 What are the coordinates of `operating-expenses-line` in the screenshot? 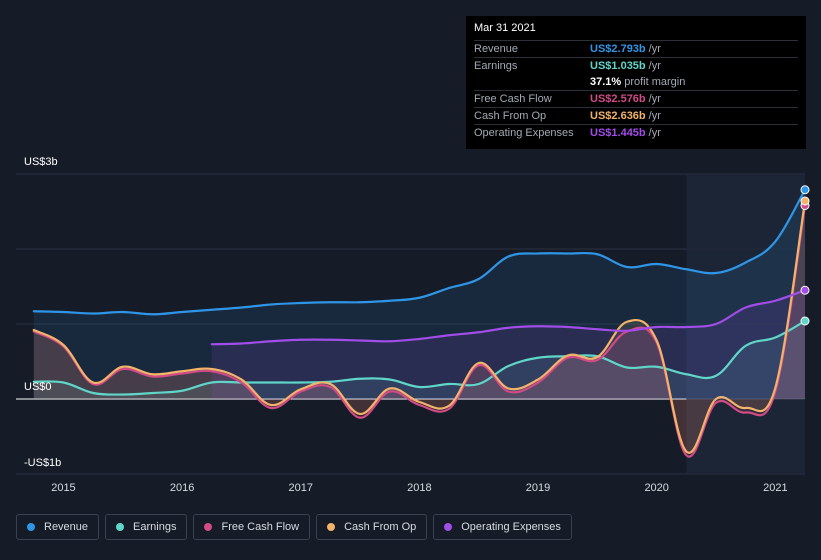 It's located at (508, 317).